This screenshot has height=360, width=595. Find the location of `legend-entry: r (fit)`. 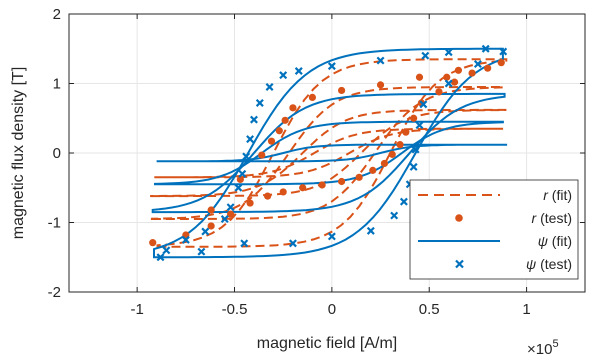

legend-entry: r (fit) is located at coordinates (495, 195).